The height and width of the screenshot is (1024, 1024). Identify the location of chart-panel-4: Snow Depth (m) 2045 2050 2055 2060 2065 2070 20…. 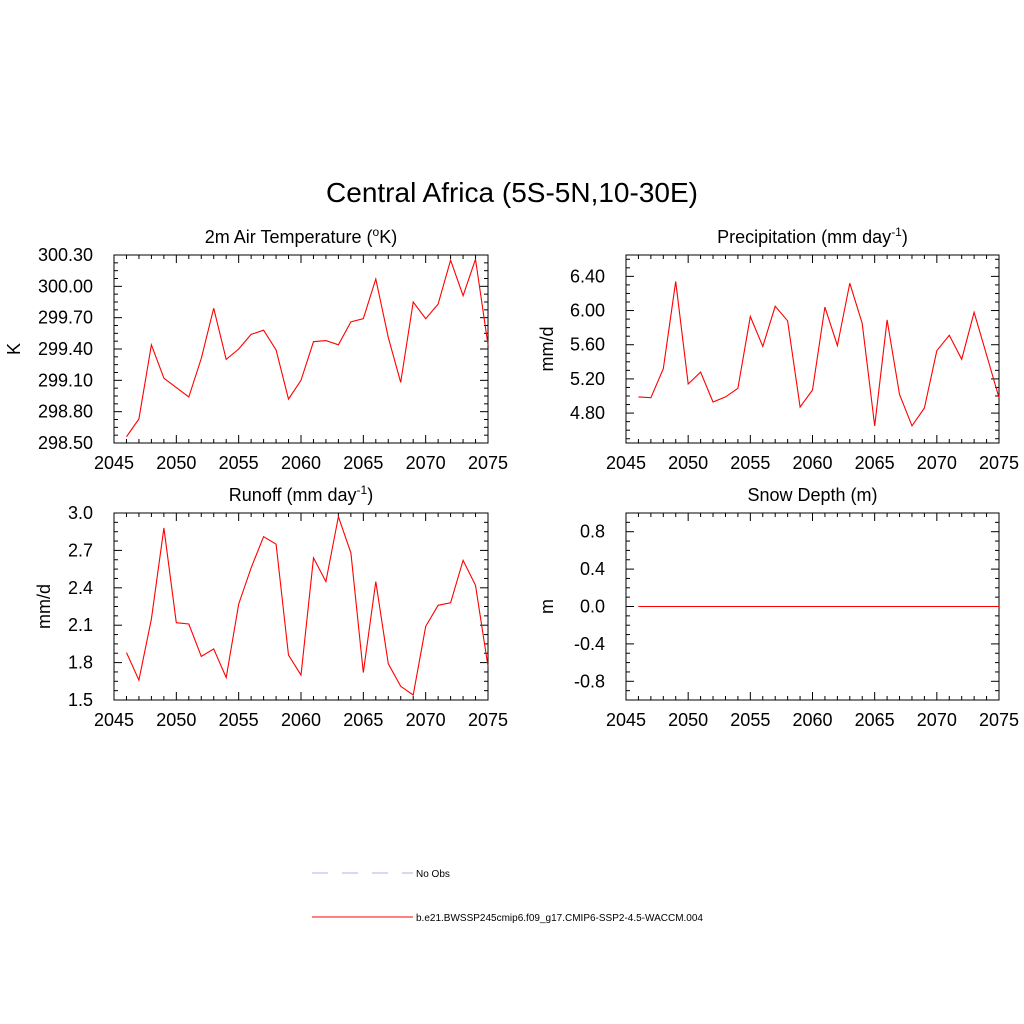
(778, 607).